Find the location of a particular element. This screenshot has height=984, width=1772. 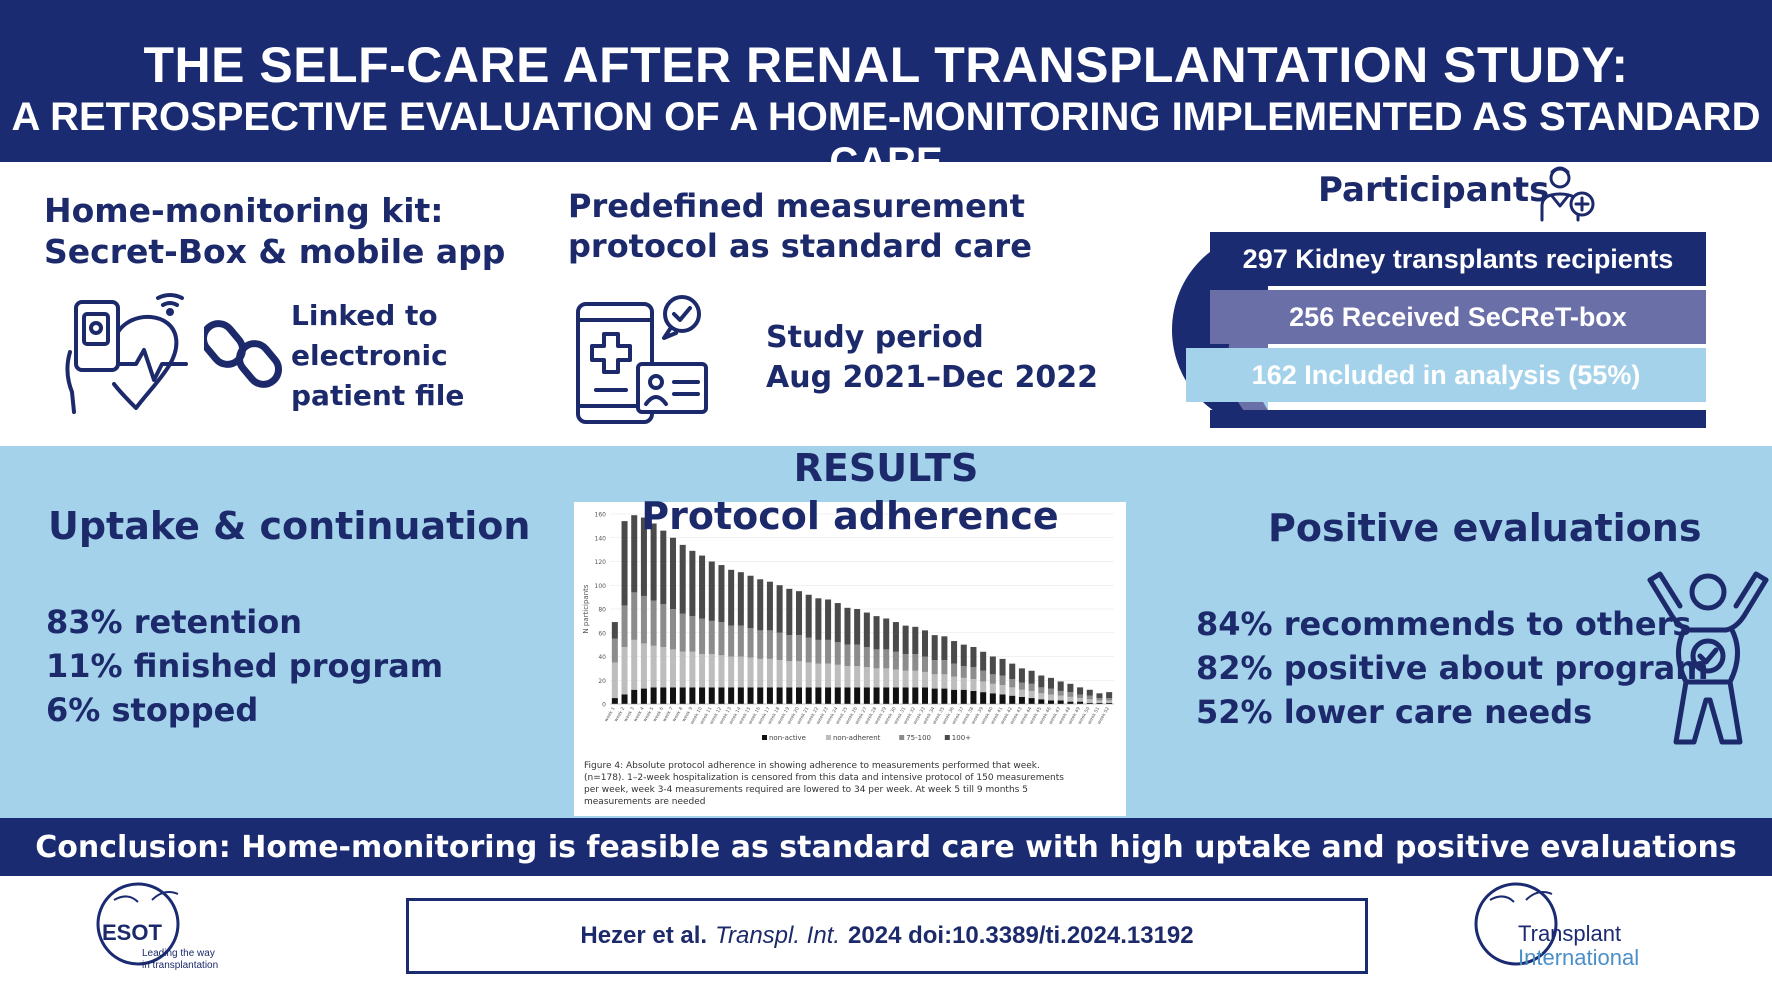

funnel-base is located at coordinates (1458, 419).